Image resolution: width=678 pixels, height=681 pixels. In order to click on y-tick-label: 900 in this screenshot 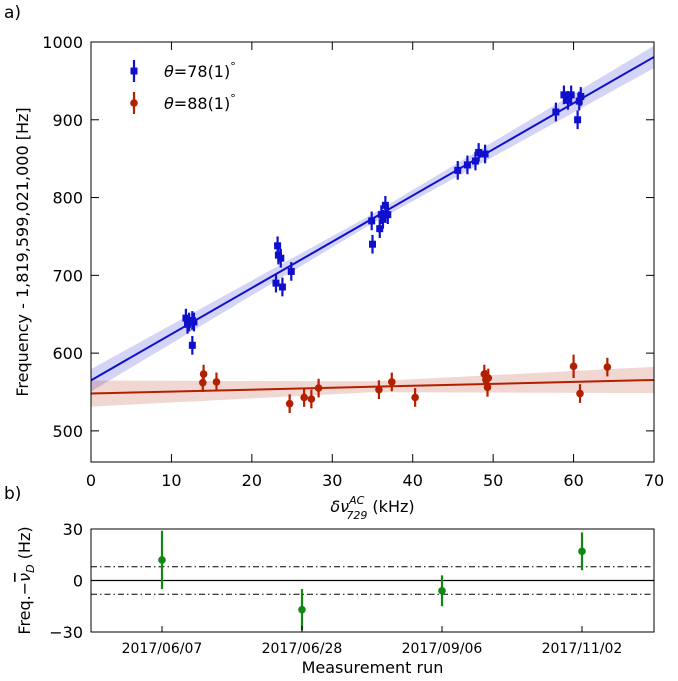, I will do `click(67, 120)`.